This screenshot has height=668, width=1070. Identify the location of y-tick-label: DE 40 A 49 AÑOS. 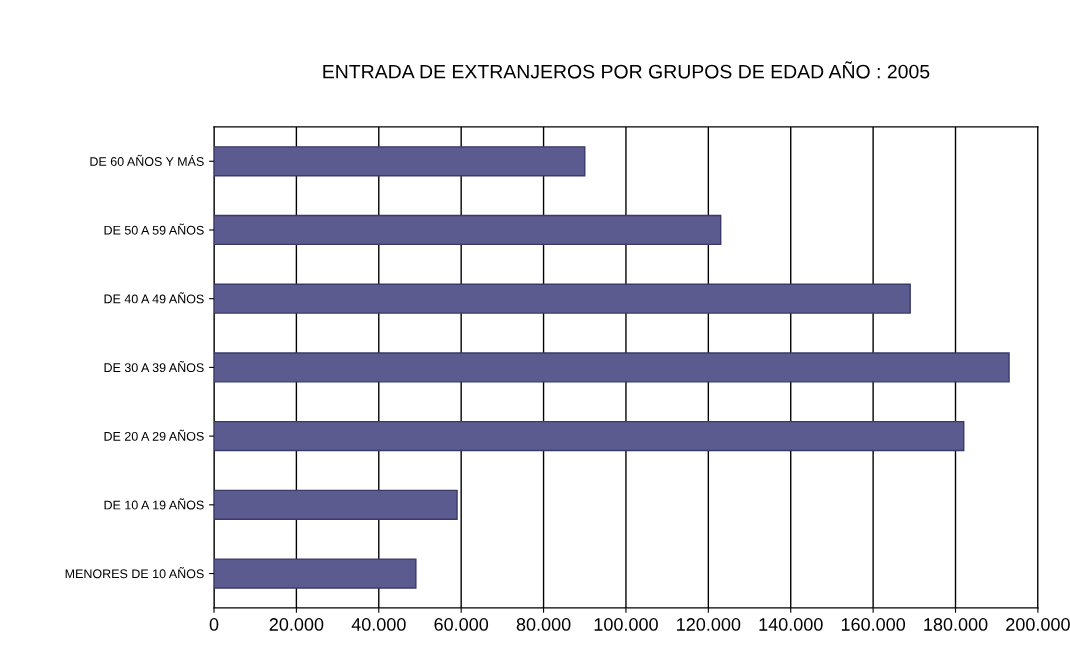
(154, 298).